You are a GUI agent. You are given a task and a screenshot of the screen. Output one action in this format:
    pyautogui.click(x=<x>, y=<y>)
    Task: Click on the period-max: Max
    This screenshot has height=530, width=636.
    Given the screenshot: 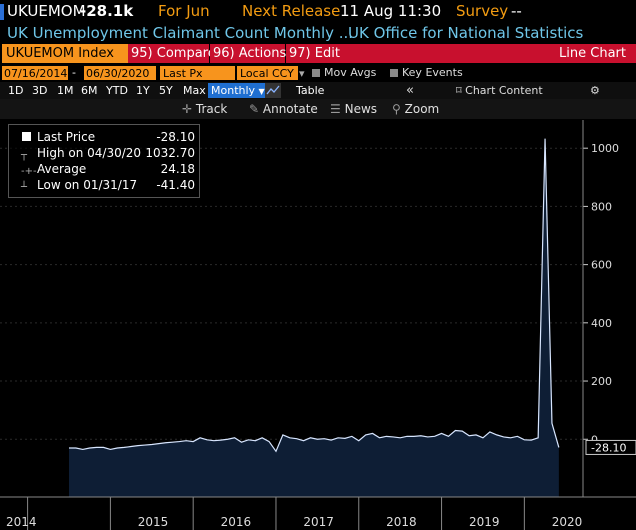 What is the action you would take?
    pyautogui.click(x=194, y=90)
    